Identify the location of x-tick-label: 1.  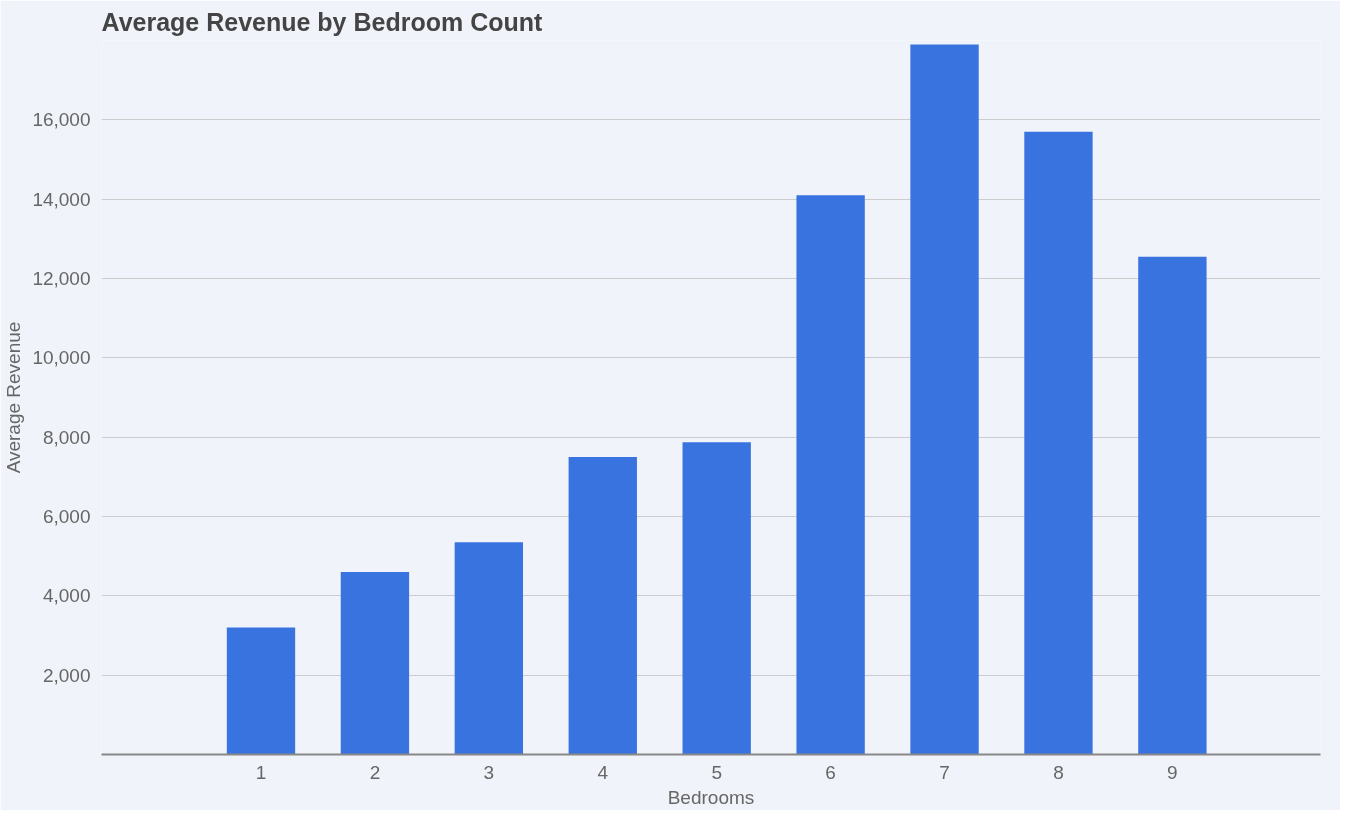
(261, 772).